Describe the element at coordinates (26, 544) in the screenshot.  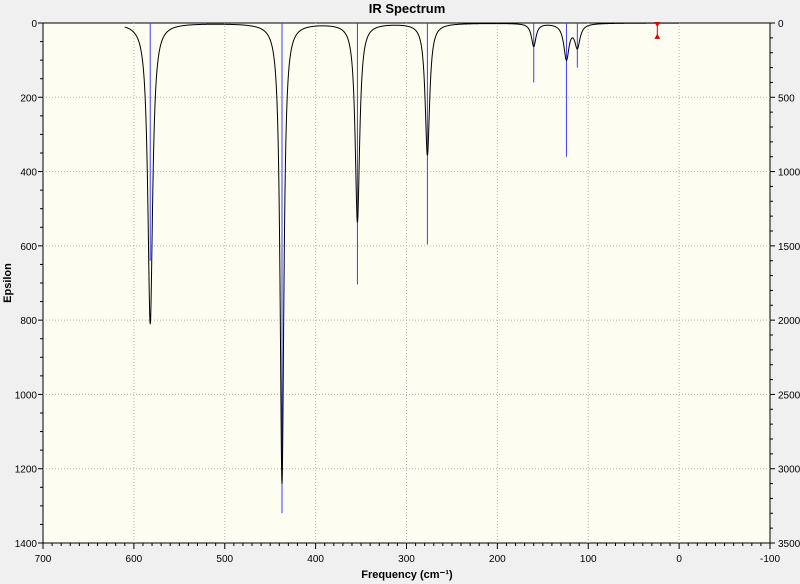
I see `y-tick-label: 1400` at that location.